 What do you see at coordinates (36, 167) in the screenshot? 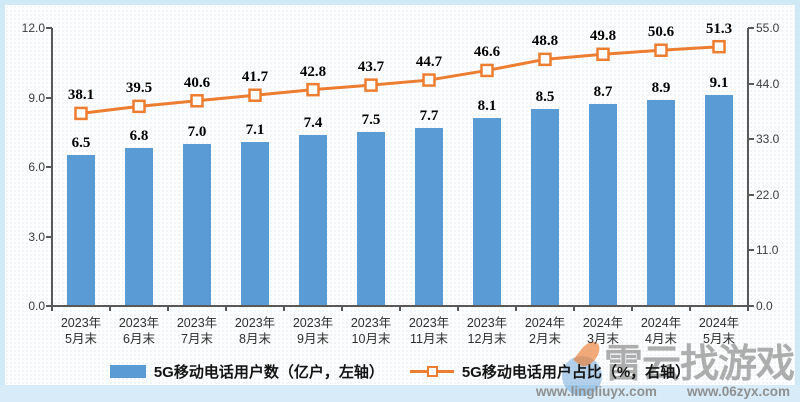
I see `y-tick-label-left: 6.0` at bounding box center [36, 167].